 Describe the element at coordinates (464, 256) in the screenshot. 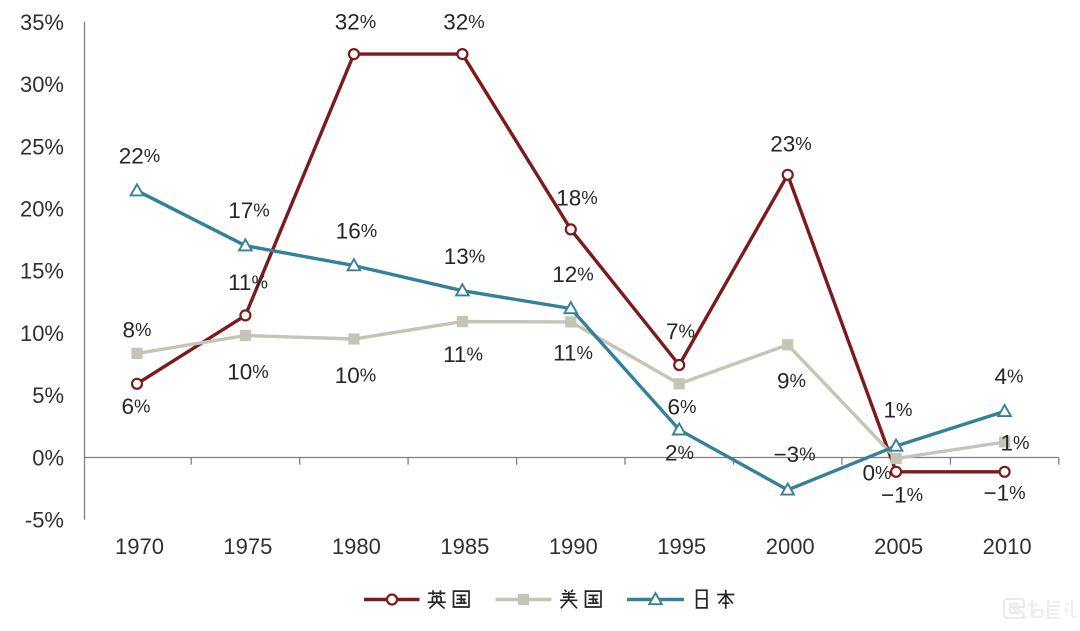

I see `svg-text: 13%` at that location.